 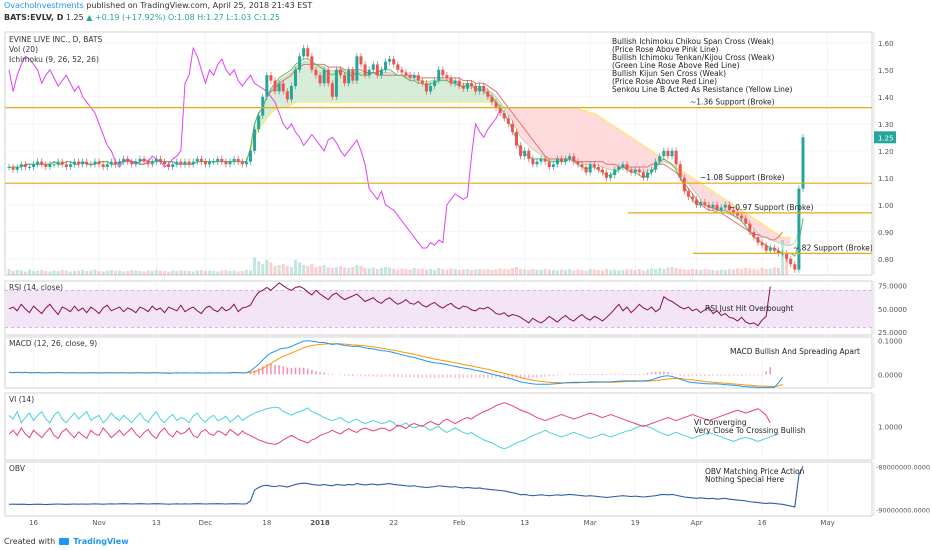 What do you see at coordinates (320, 523) in the screenshot?
I see `time-axis-label: 2018` at bounding box center [320, 523].